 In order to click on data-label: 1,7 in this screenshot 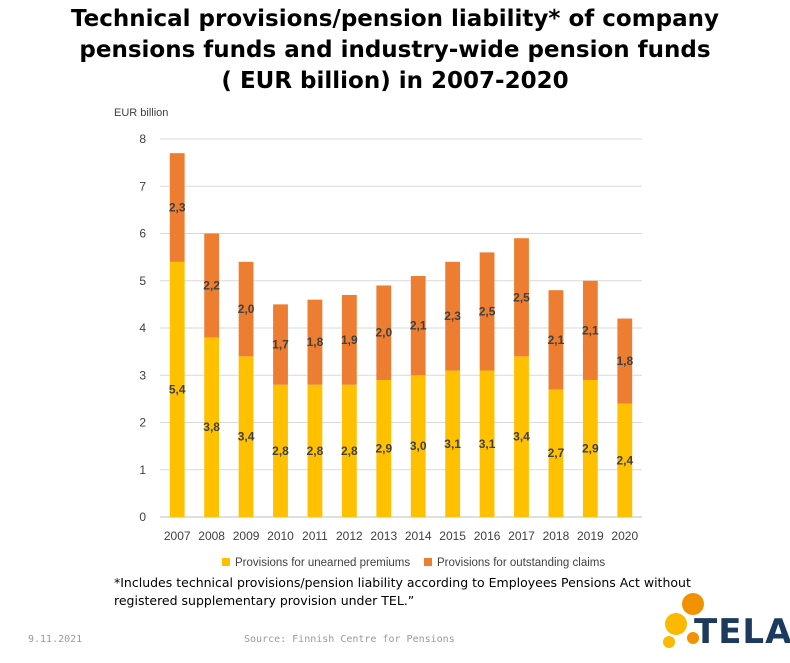, I will do `click(280, 345)`.